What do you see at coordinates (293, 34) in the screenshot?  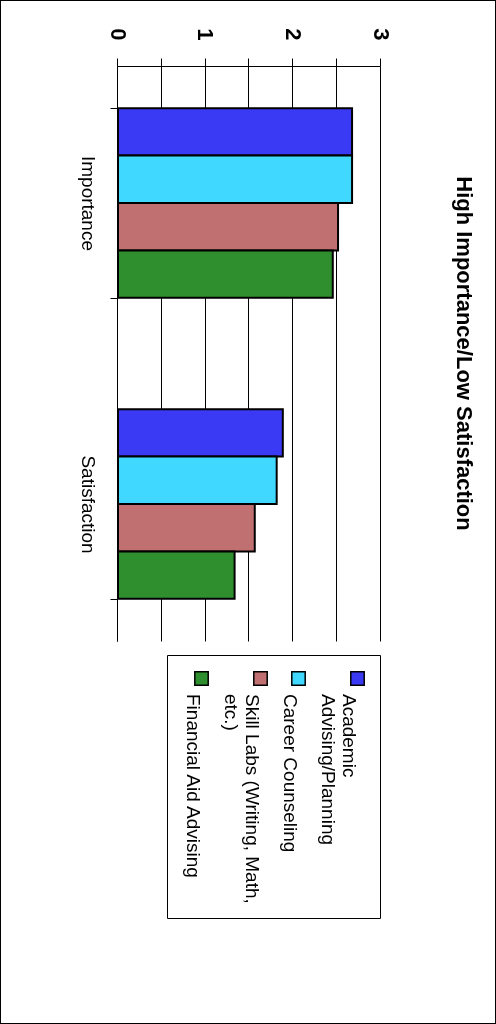 I see `x-tick-label: 2` at bounding box center [293, 34].